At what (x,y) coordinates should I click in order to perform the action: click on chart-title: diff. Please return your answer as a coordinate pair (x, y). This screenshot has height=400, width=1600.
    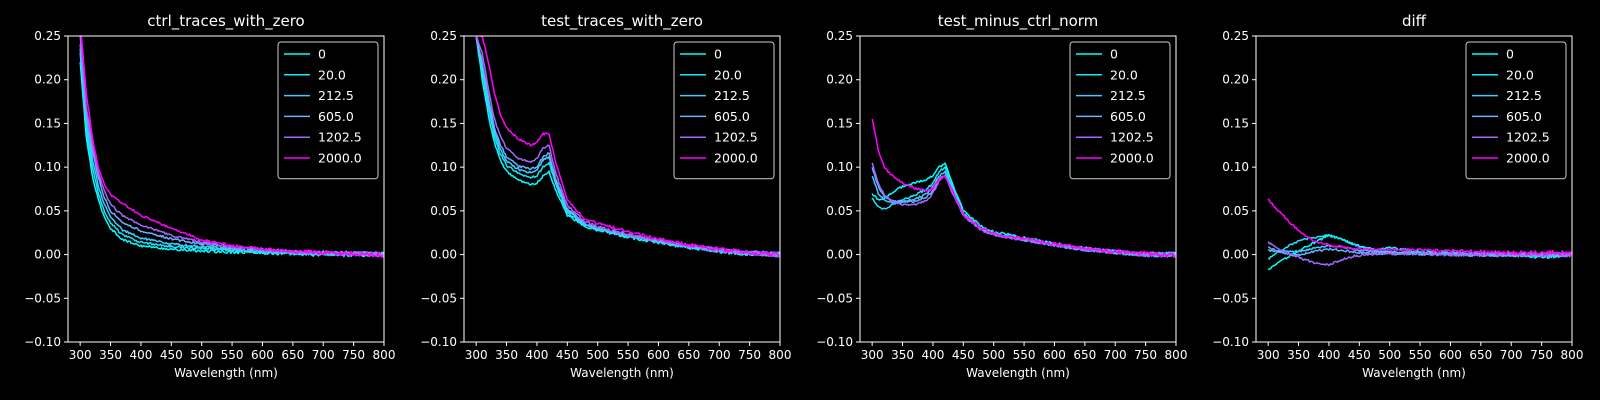
    Looking at the image, I should click on (1414, 21).